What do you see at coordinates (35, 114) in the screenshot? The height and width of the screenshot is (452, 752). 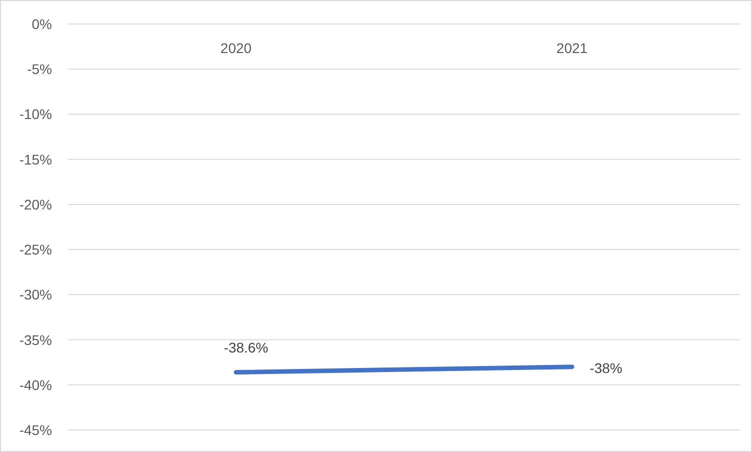 I see `y-tick-label: -10%` at bounding box center [35, 114].